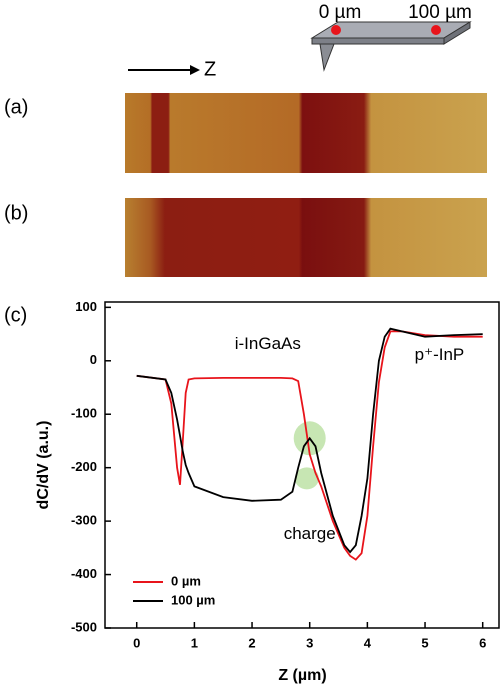  Describe the element at coordinates (84, 626) in the screenshot. I see `y-tick-label: -500` at that location.